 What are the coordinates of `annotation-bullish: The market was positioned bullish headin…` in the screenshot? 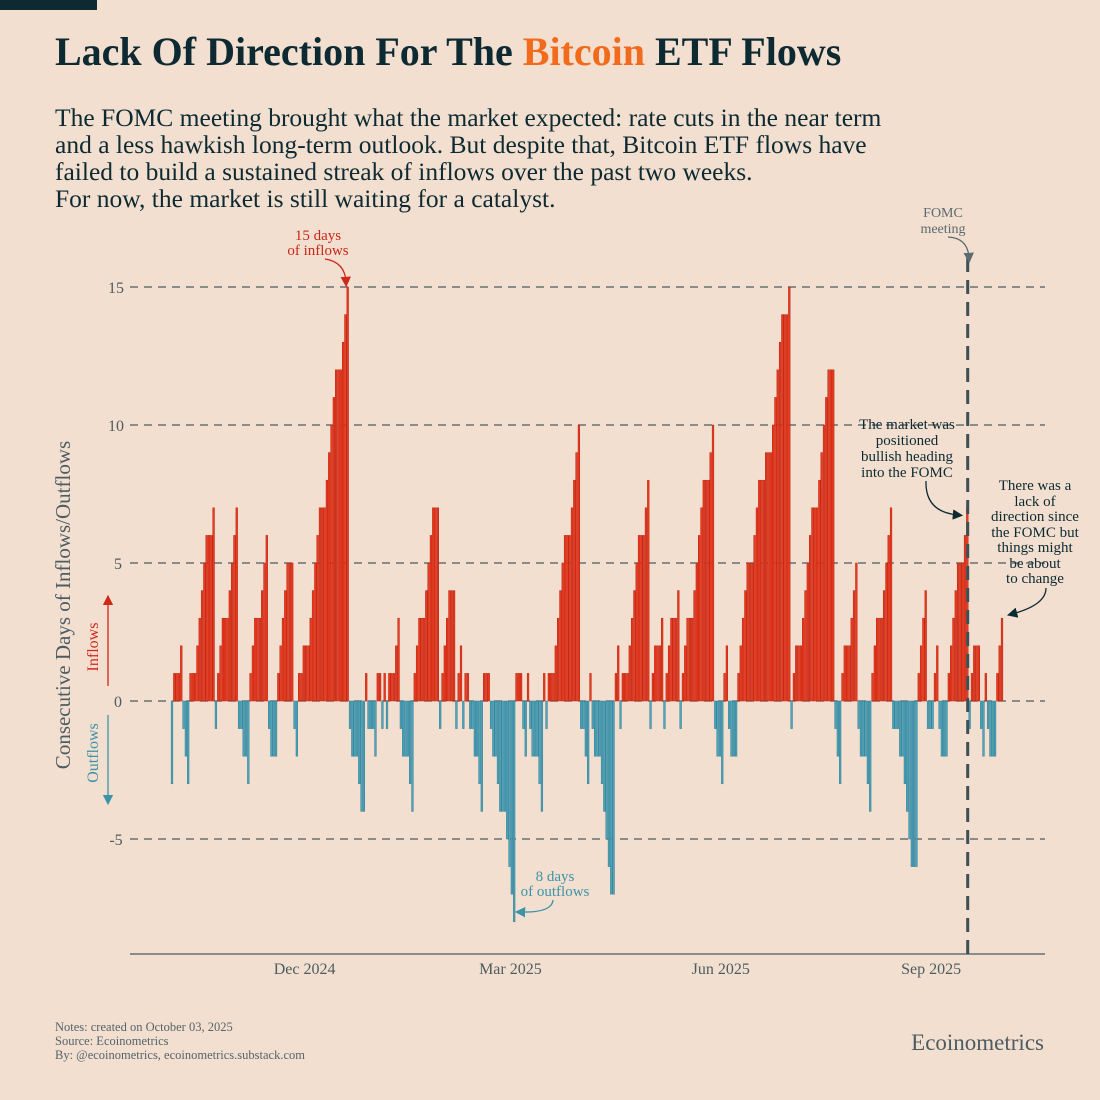 It's located at (911, 468).